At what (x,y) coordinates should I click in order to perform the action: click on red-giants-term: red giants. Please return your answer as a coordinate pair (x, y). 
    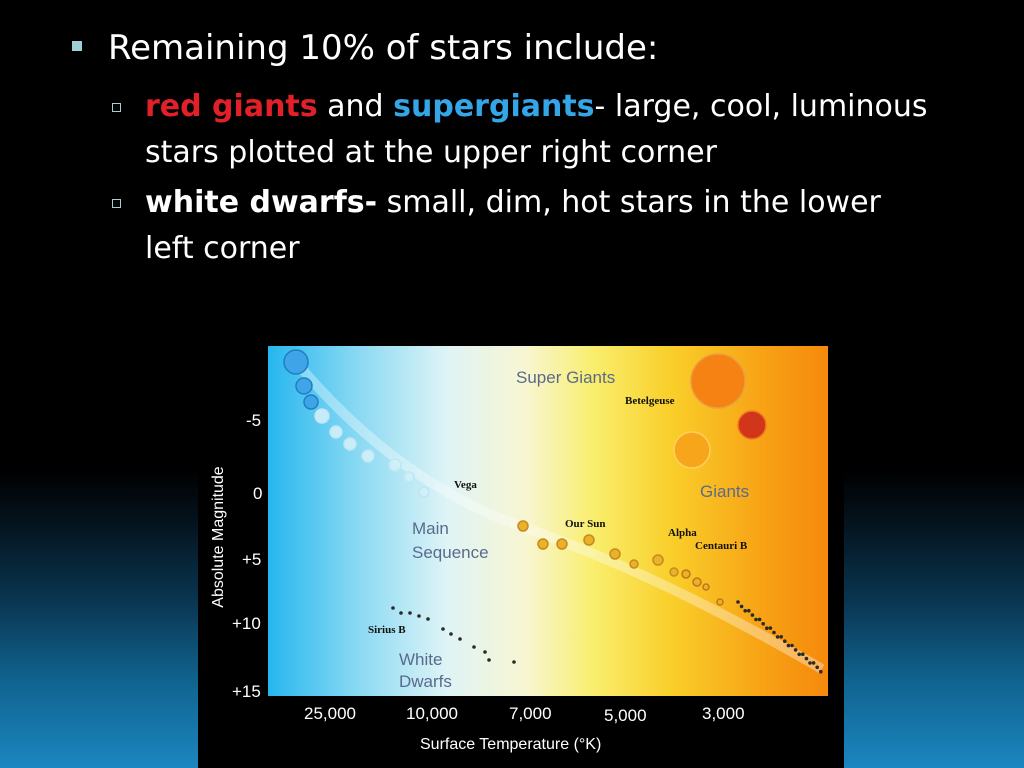
    Looking at the image, I should click on (231, 106).